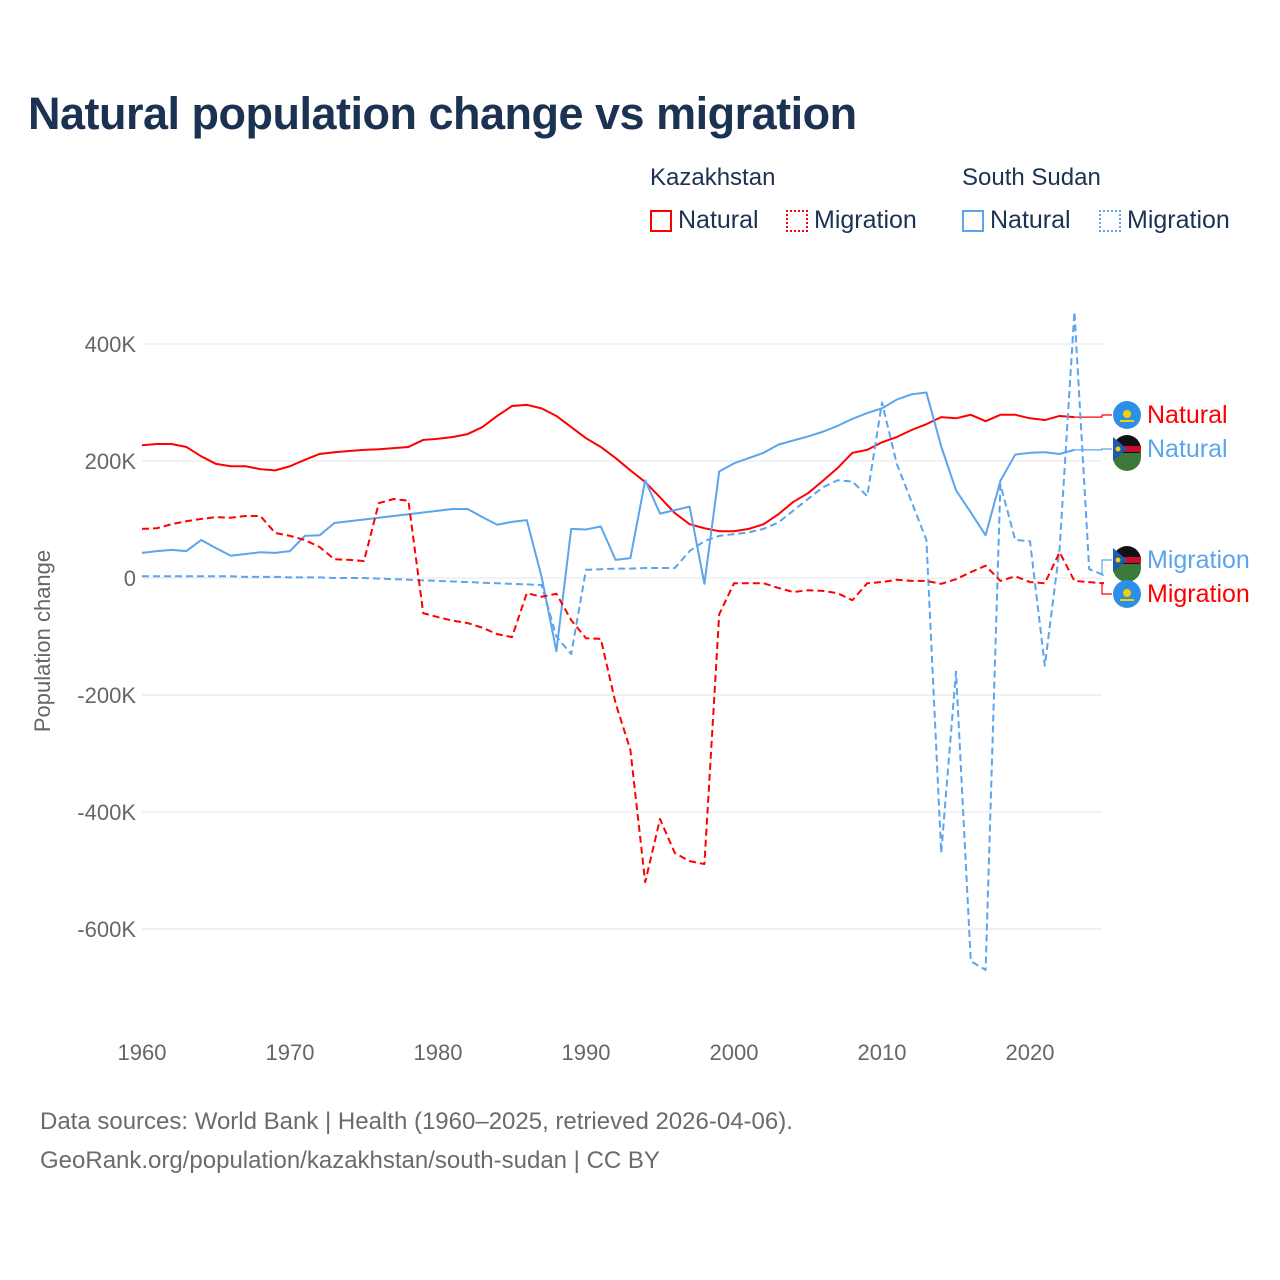 This screenshot has height=1280, width=1280. Describe the element at coordinates (142, 1052) in the screenshot. I see `x-tick-label: 1960` at that location.